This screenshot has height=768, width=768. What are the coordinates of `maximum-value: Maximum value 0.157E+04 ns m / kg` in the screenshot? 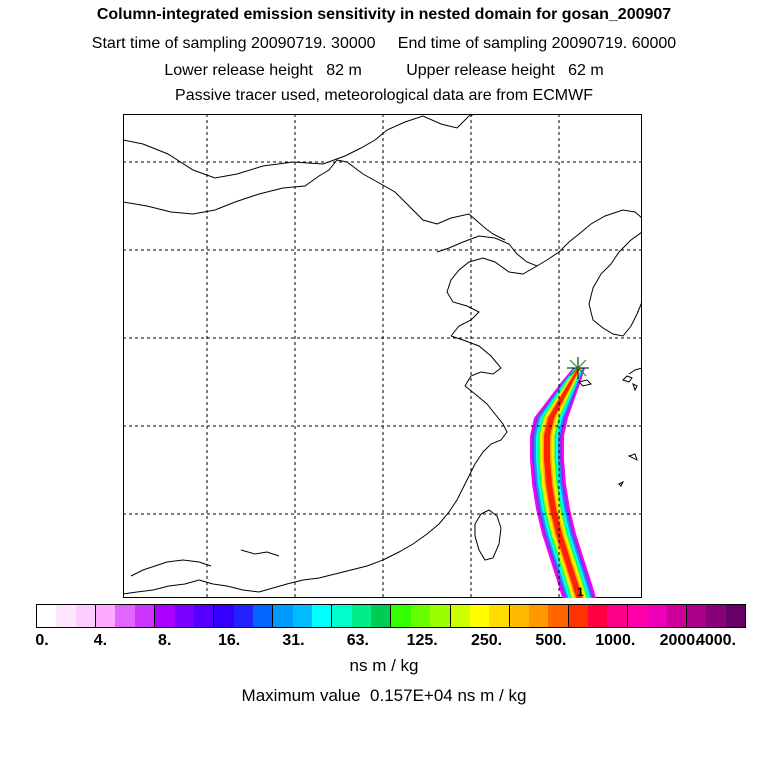 It's located at (384, 695).